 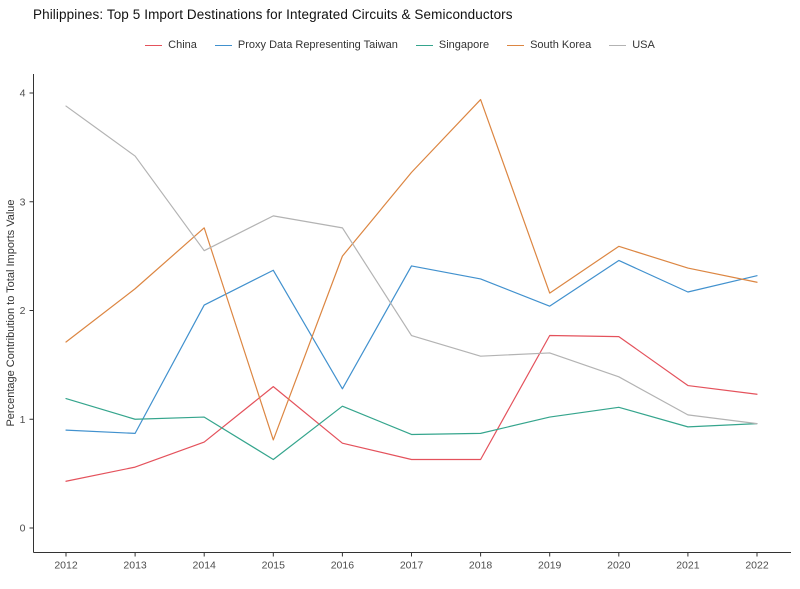 I want to click on x-tick-label: 2020, so click(x=619, y=566).